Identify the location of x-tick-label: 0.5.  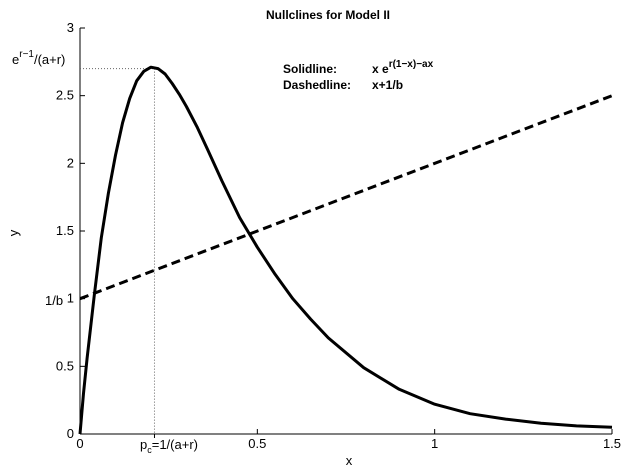
(257, 443).